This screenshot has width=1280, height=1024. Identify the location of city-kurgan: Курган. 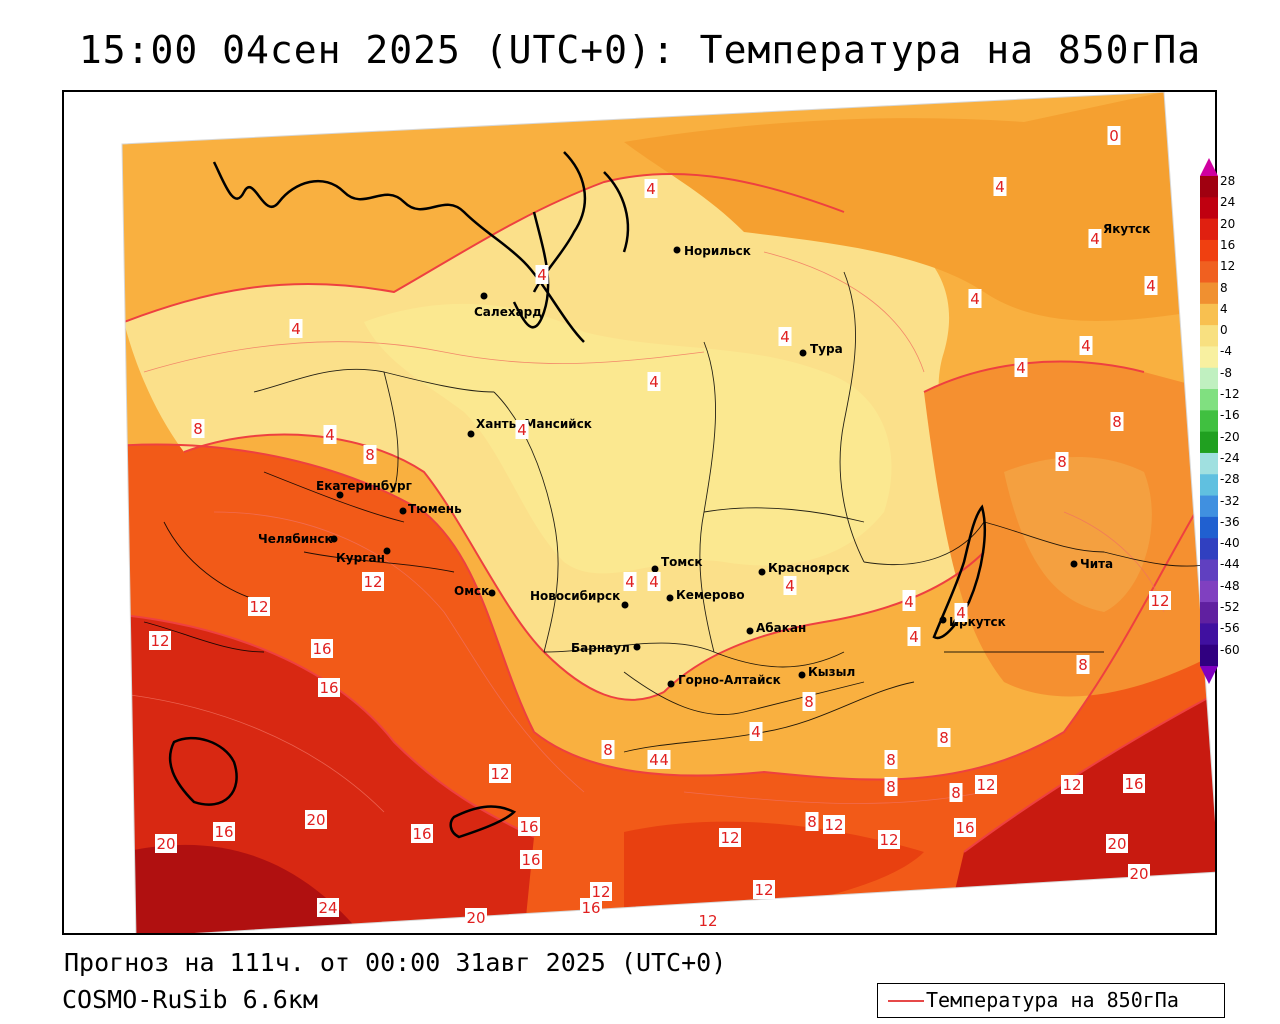
(363, 556).